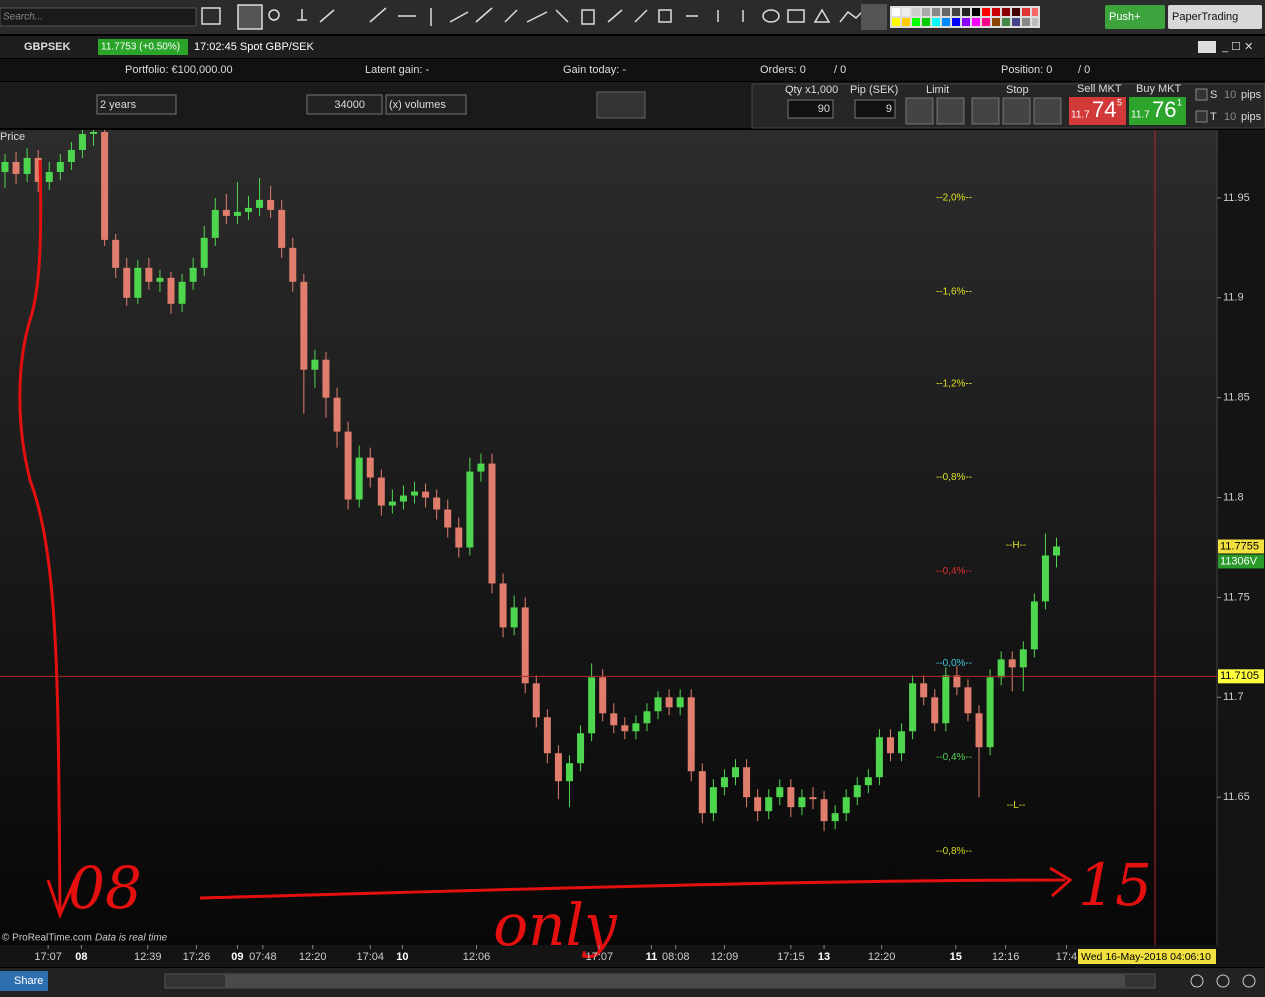 This screenshot has height=997, width=1265. I want to click on units-type-select, so click(426, 104).